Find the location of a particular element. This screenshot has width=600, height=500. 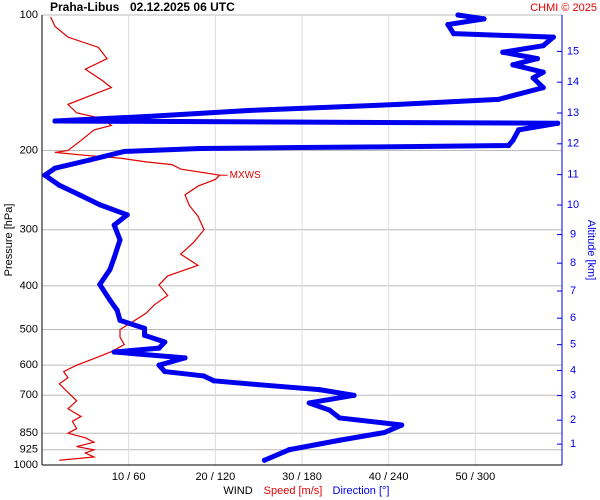

y2-tick-label: 1 is located at coordinates (573, 444).